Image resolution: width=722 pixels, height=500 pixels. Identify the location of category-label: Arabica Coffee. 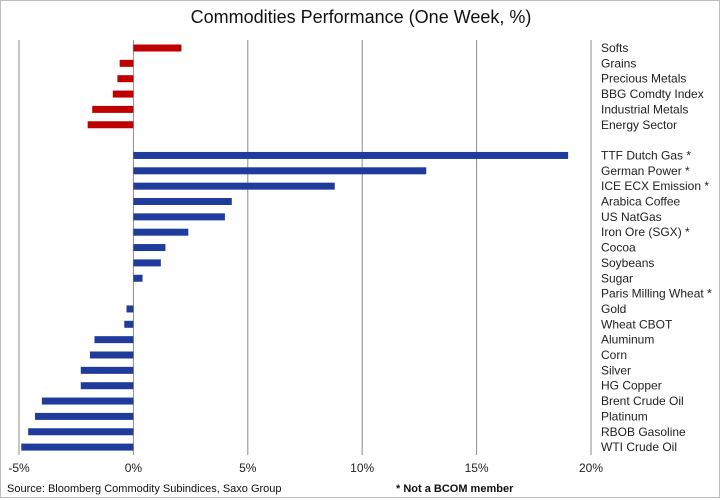
(640, 202).